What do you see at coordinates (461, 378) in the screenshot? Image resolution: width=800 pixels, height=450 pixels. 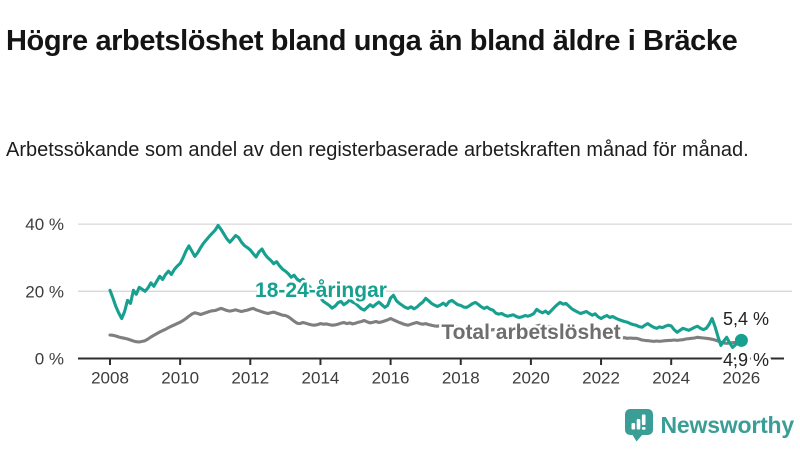 I see `svg-text: 2018` at bounding box center [461, 378].